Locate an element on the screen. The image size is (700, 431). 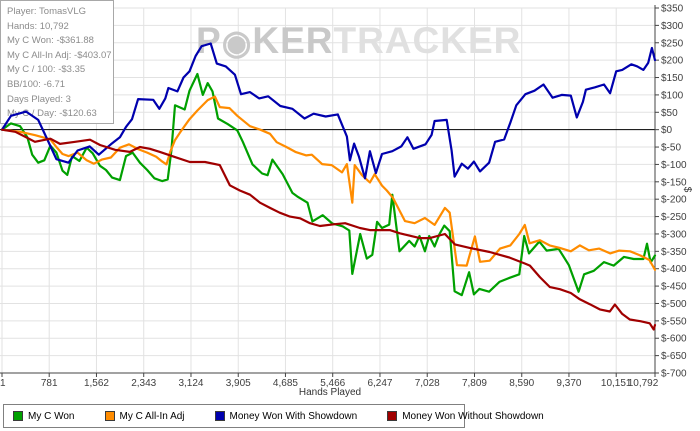
stats-line-3: My C All-In Adj: -$403.07 is located at coordinates (59, 55).